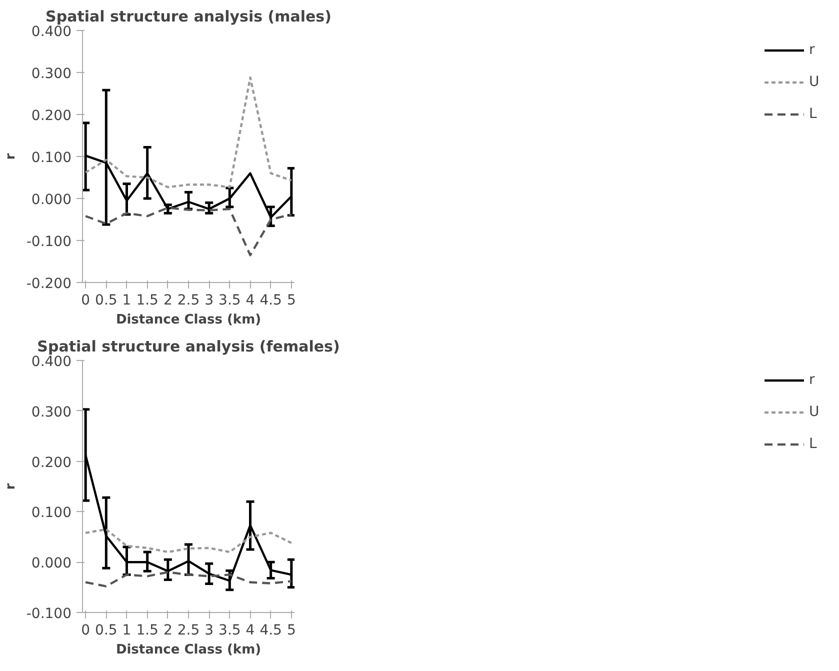 The image size is (839, 671). What do you see at coordinates (189, 17) in the screenshot?
I see `chart-title: Spatial structure analysis (males)` at bounding box center [189, 17].